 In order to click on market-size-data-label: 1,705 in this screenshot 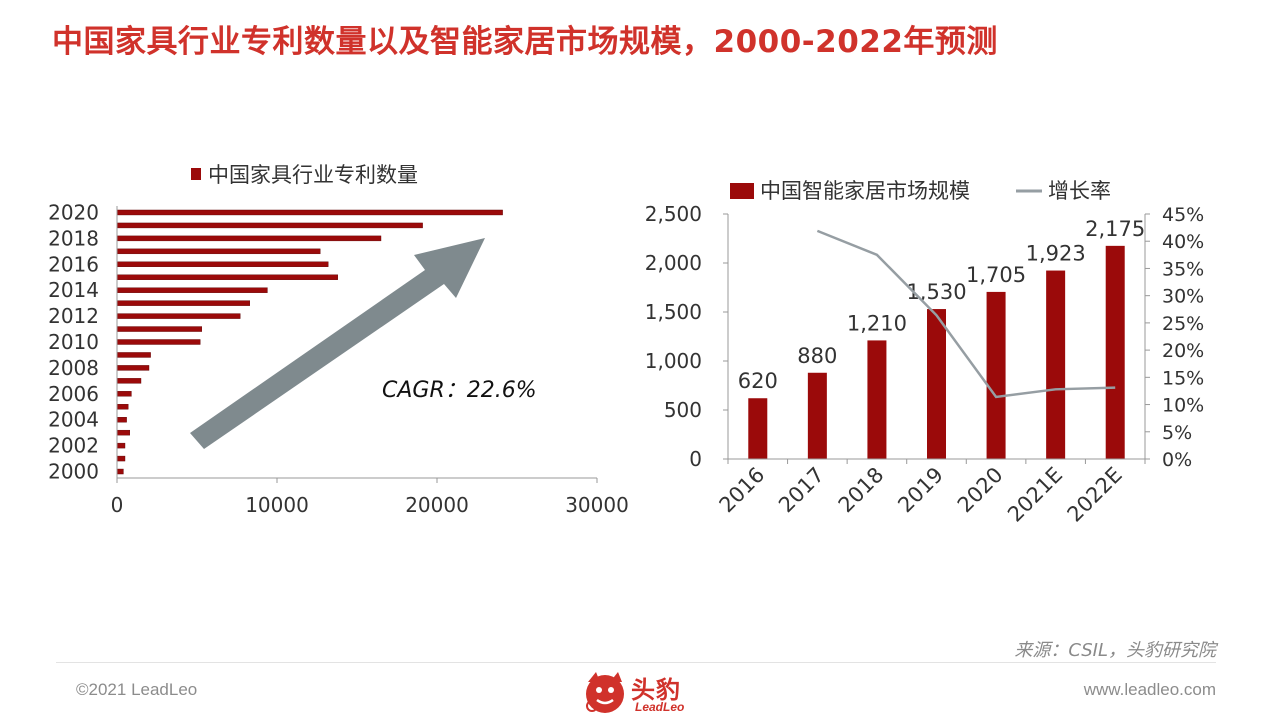, I will do `click(996, 275)`.